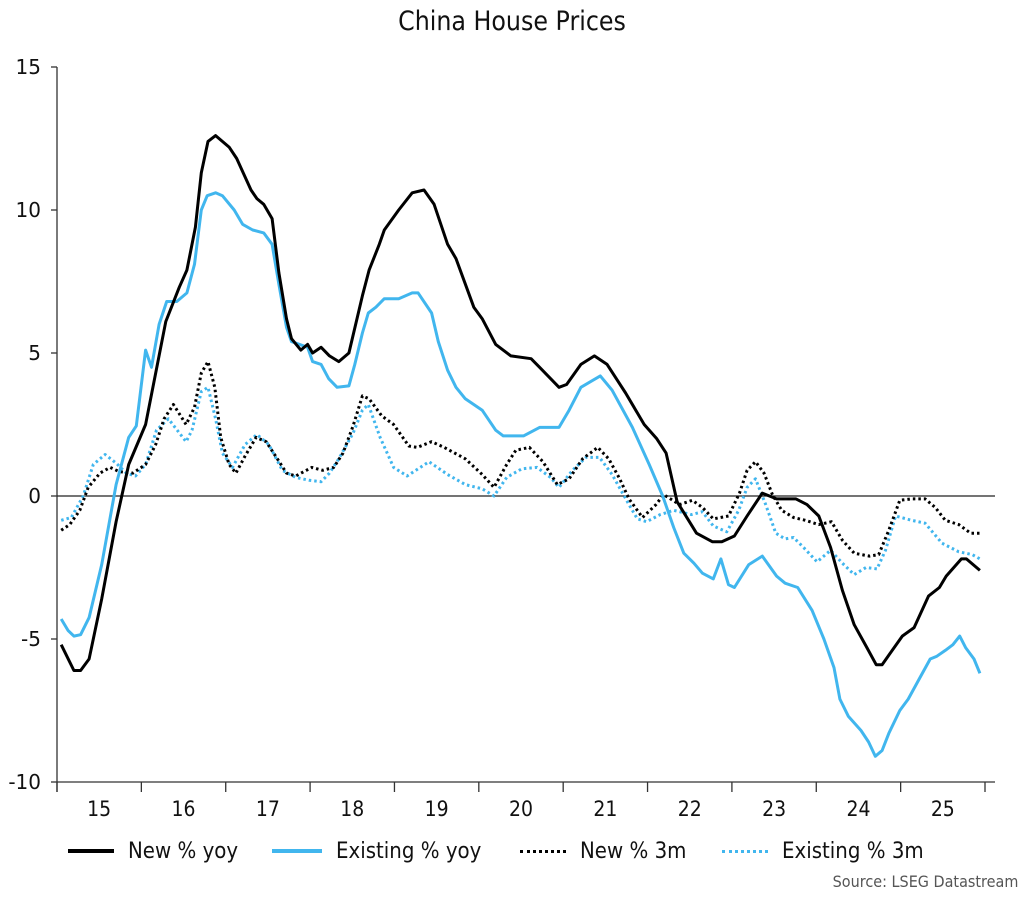 This screenshot has width=1024, height=897. I want to click on x-tick-label: 17, so click(268, 809).